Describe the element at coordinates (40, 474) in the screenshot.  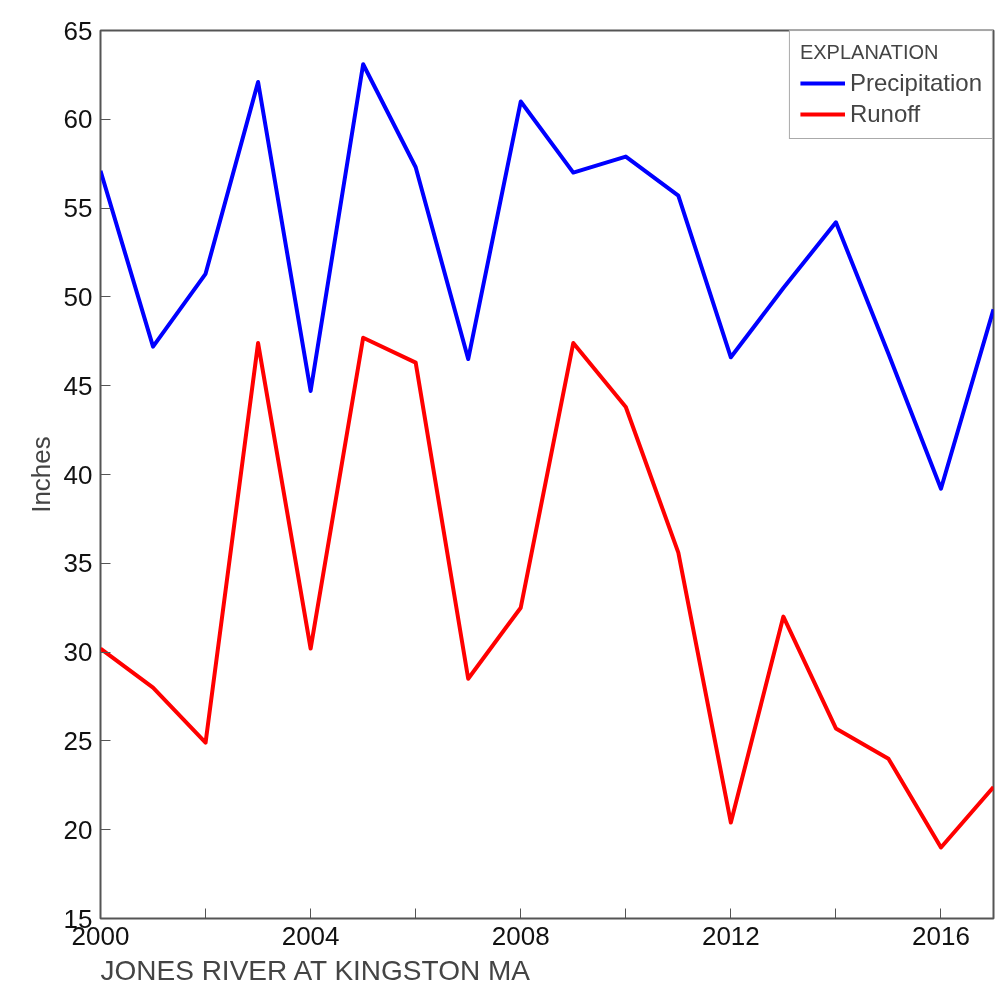
I see `y-axis-title: Inches` at that location.